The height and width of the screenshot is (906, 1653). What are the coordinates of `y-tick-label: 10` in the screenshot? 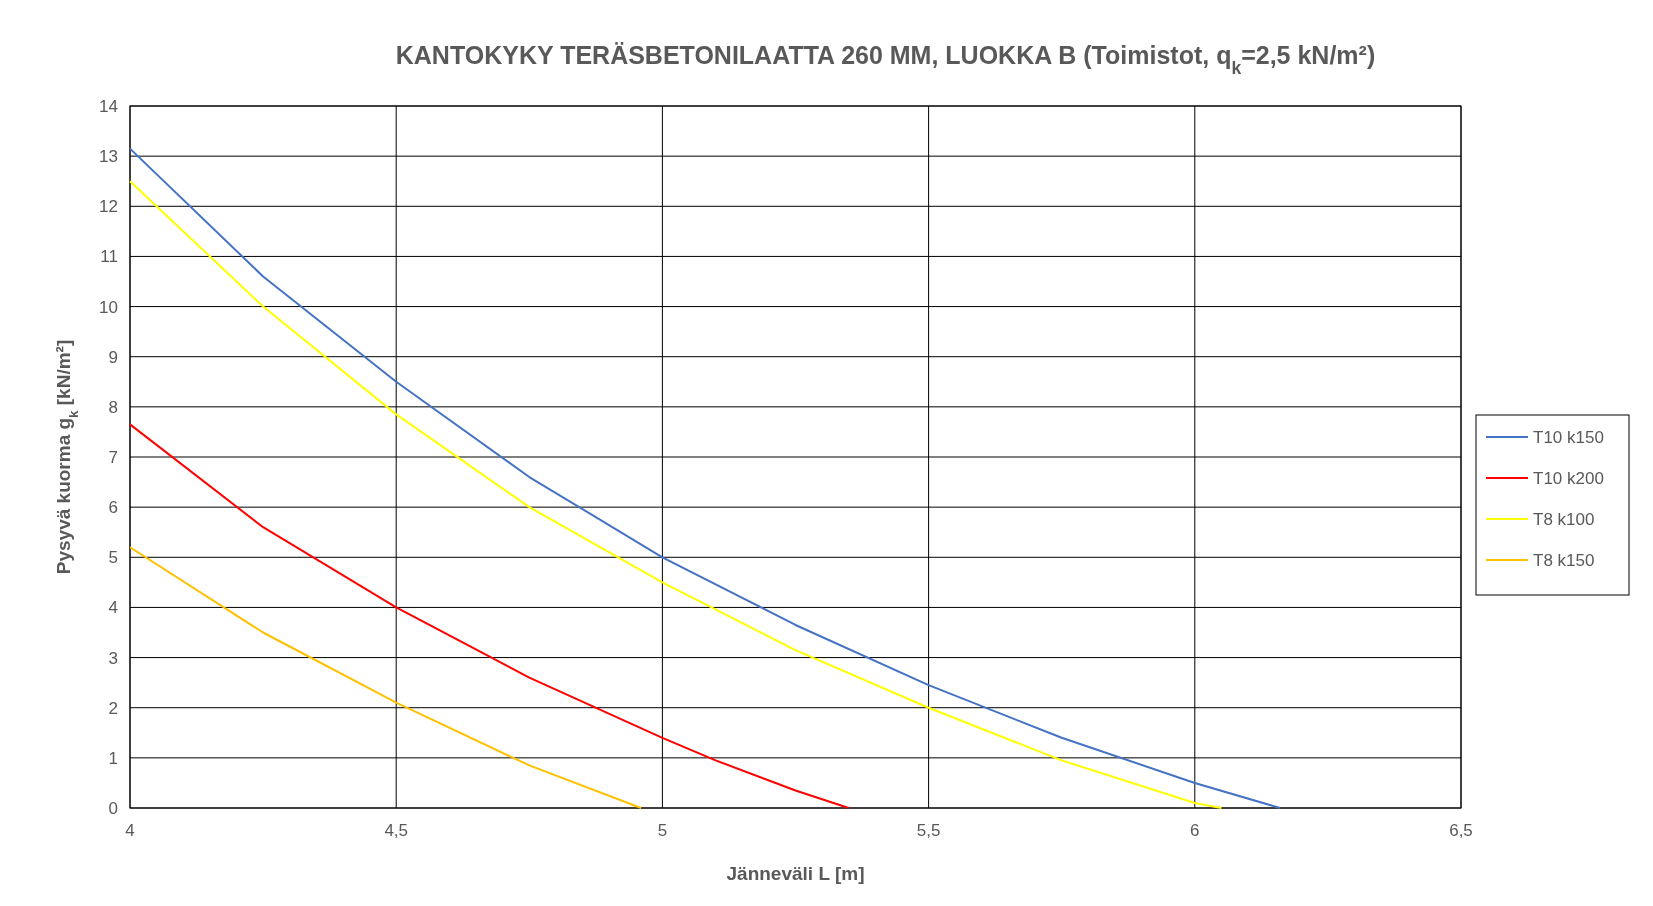 It's located at (108, 307).